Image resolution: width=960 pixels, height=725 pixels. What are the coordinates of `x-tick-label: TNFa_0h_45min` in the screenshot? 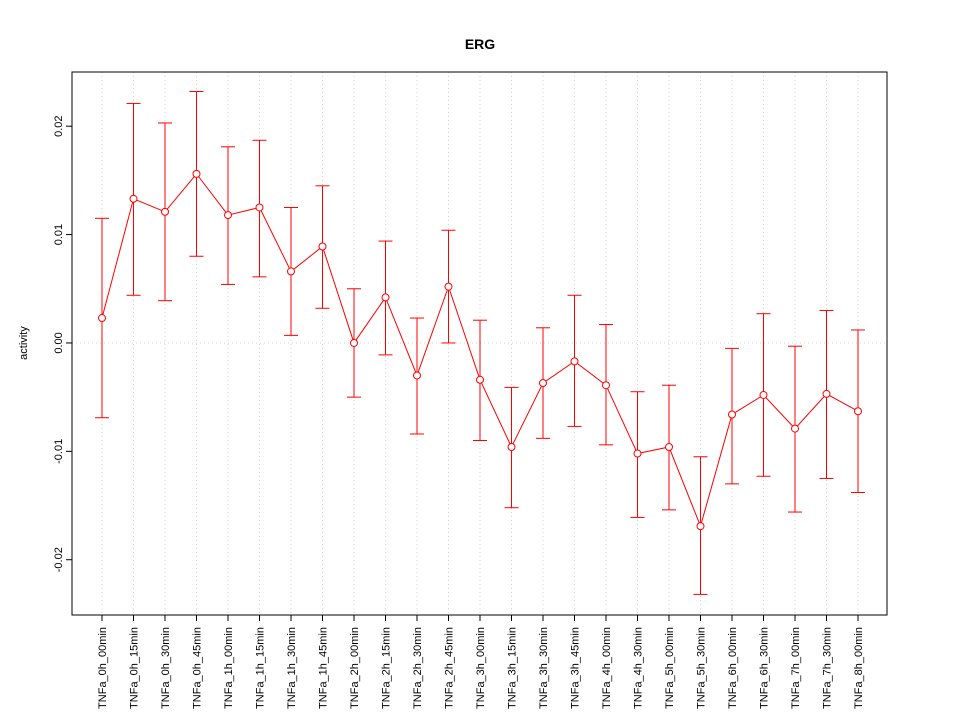 It's located at (198, 668).